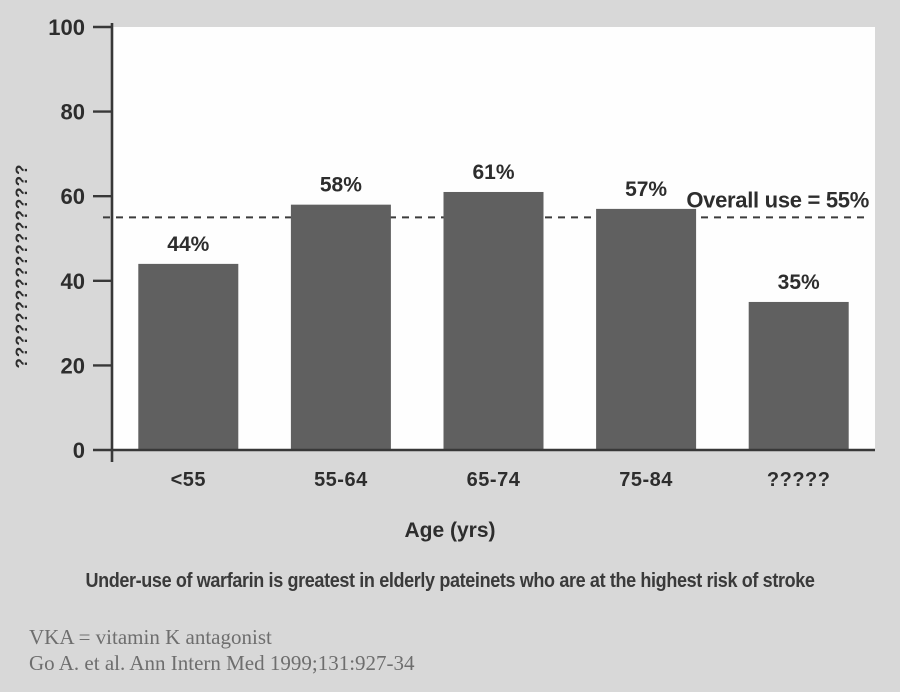 The image size is (900, 692). What do you see at coordinates (188, 356) in the screenshot?
I see `bar-<55` at bounding box center [188, 356].